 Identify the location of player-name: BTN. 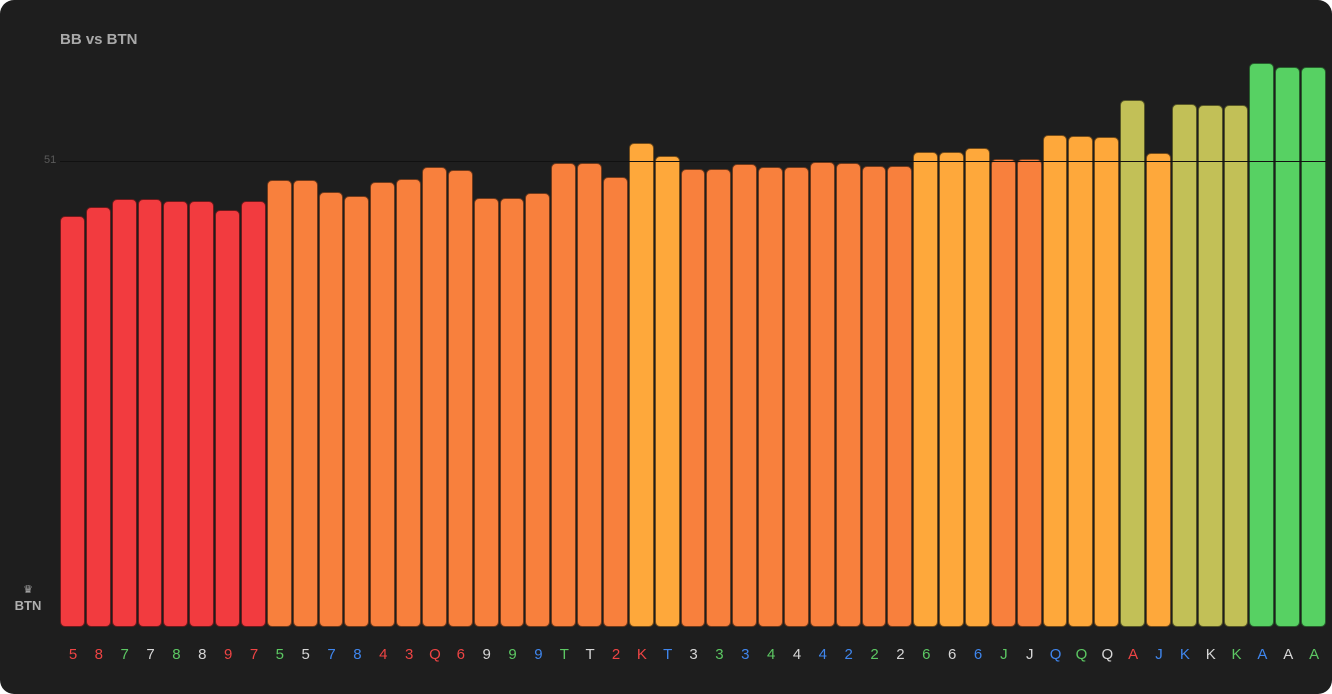
(28, 605).